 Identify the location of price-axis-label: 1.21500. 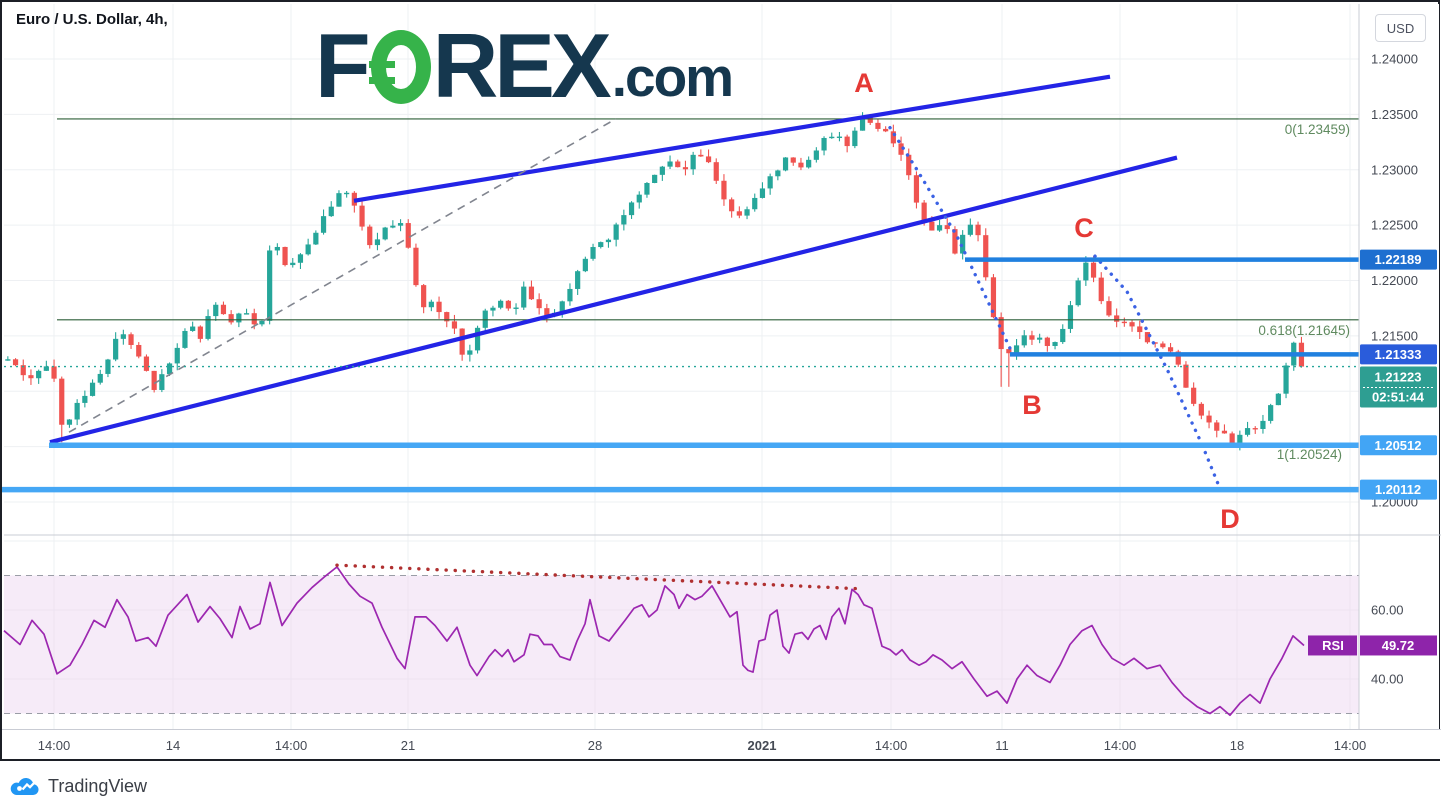
(1394, 335).